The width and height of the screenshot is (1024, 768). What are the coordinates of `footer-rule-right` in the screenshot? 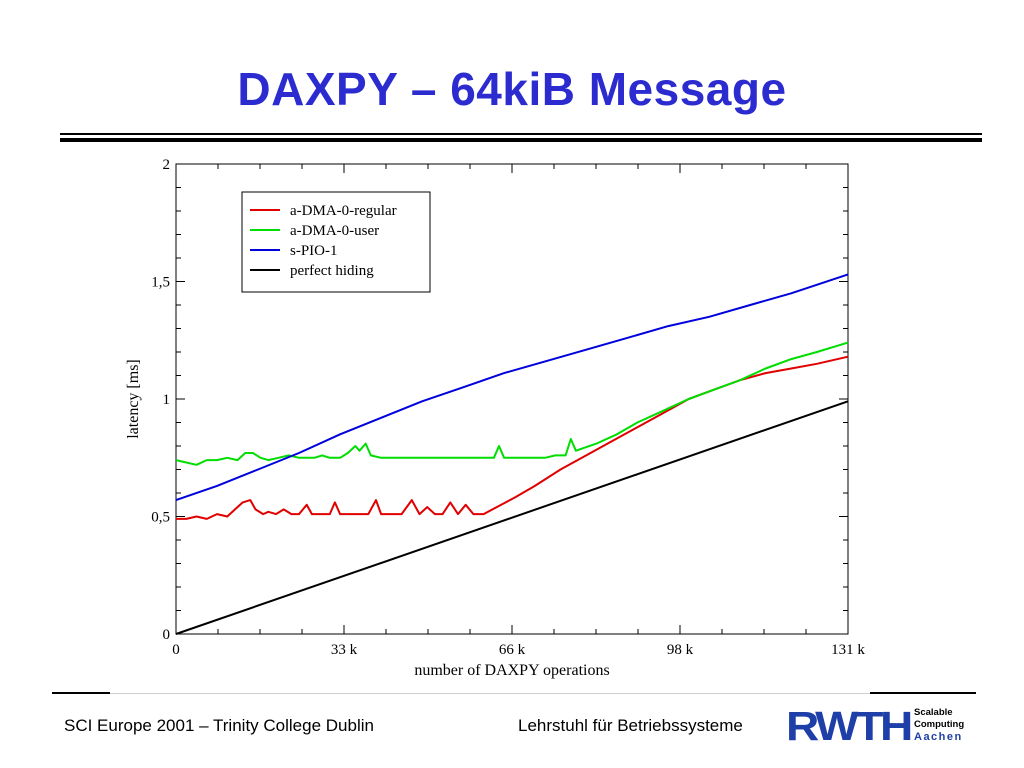 It's located at (923, 693).